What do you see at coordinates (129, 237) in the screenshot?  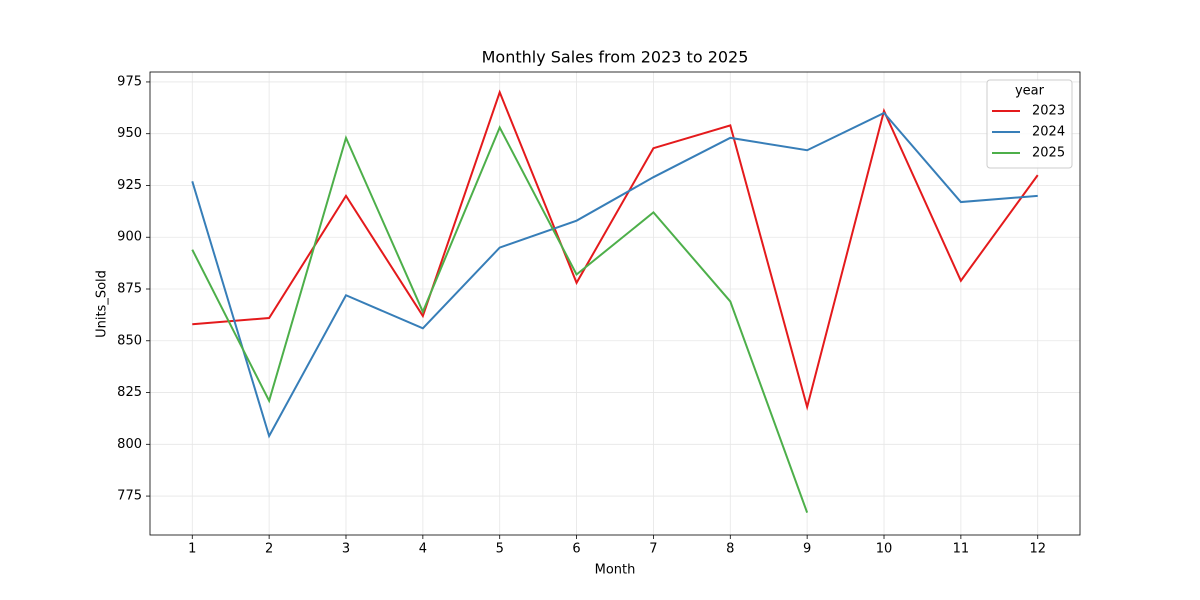 I see `y-tick-label: 900` at bounding box center [129, 237].